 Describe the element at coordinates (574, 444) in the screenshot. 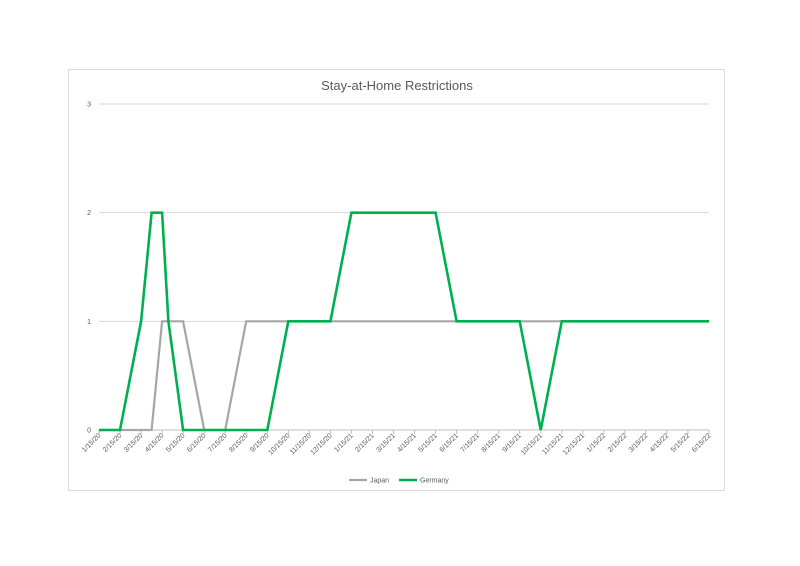

I see `x-tick-label: 12/15/21` at that location.